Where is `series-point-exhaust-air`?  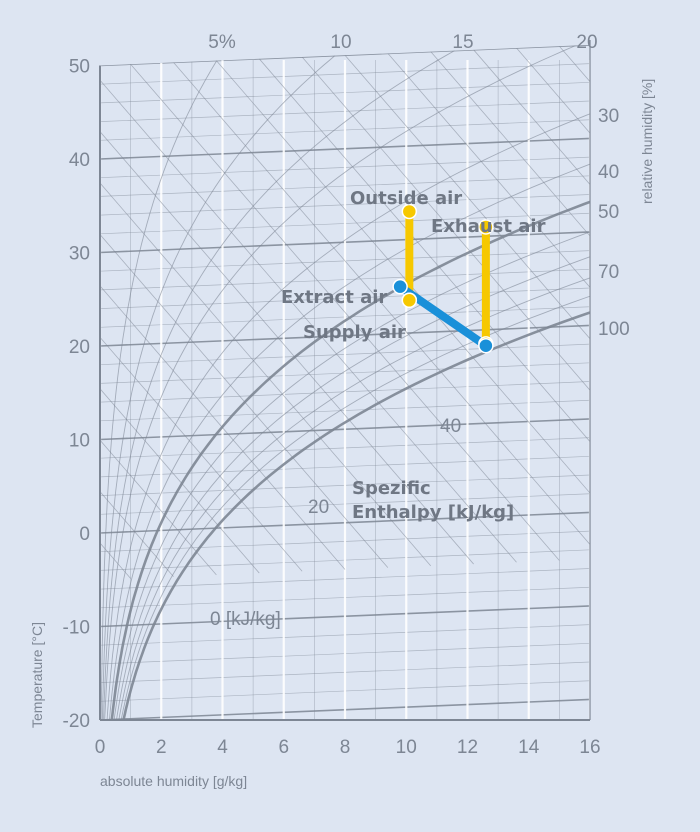
series-point-exhaust-air is located at coordinates (486, 227).